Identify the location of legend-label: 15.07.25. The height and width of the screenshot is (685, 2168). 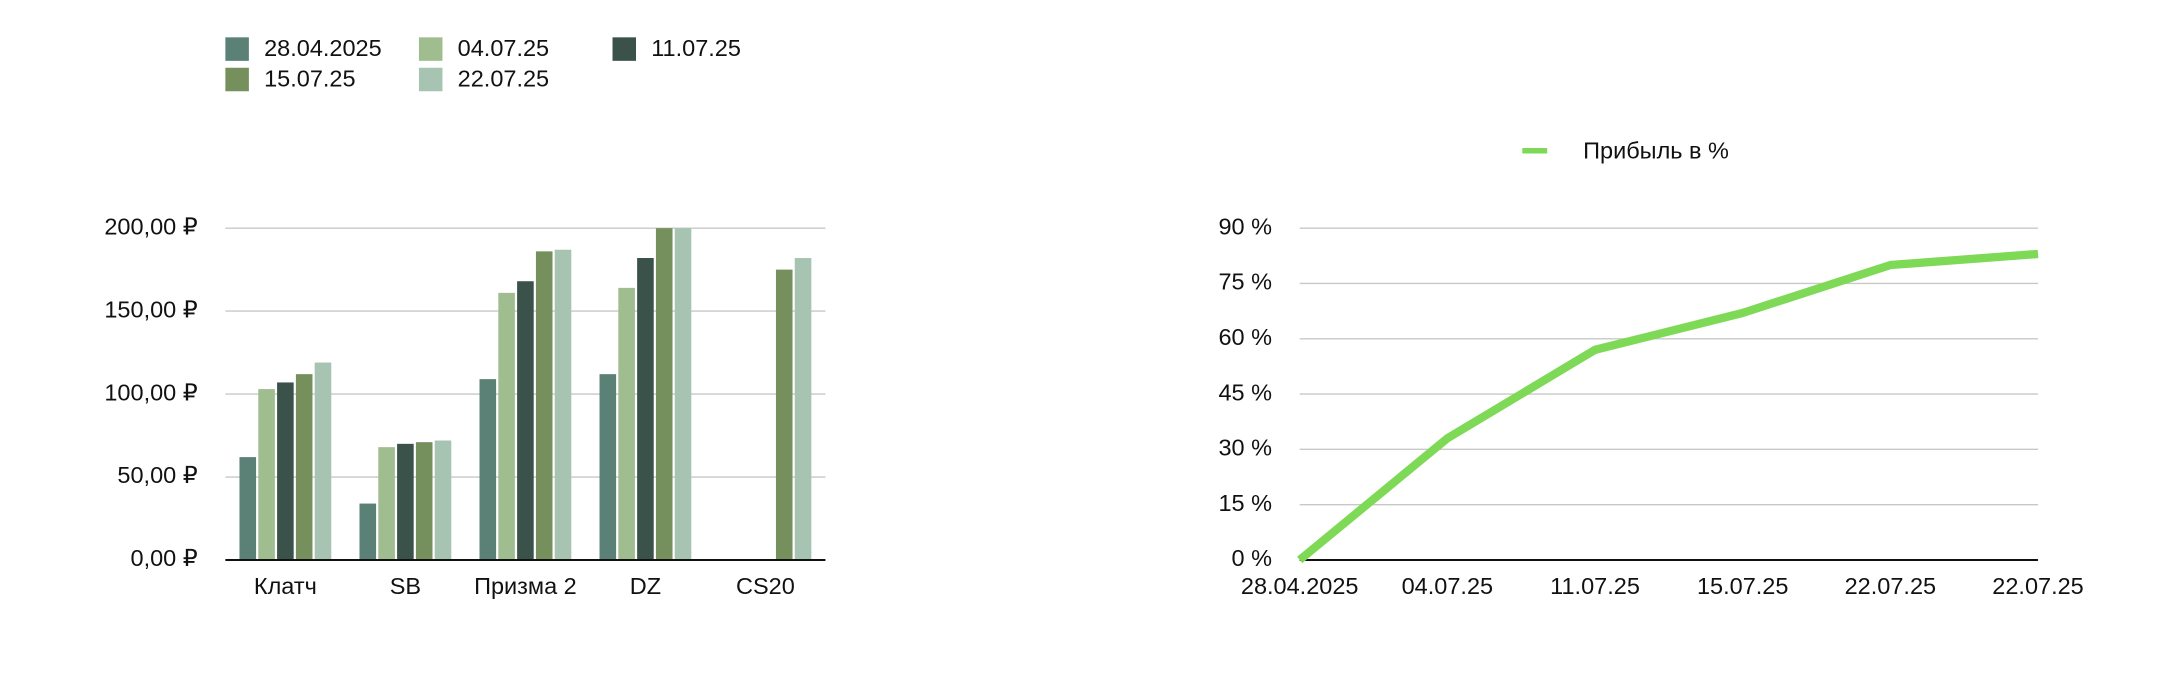
(309, 78).